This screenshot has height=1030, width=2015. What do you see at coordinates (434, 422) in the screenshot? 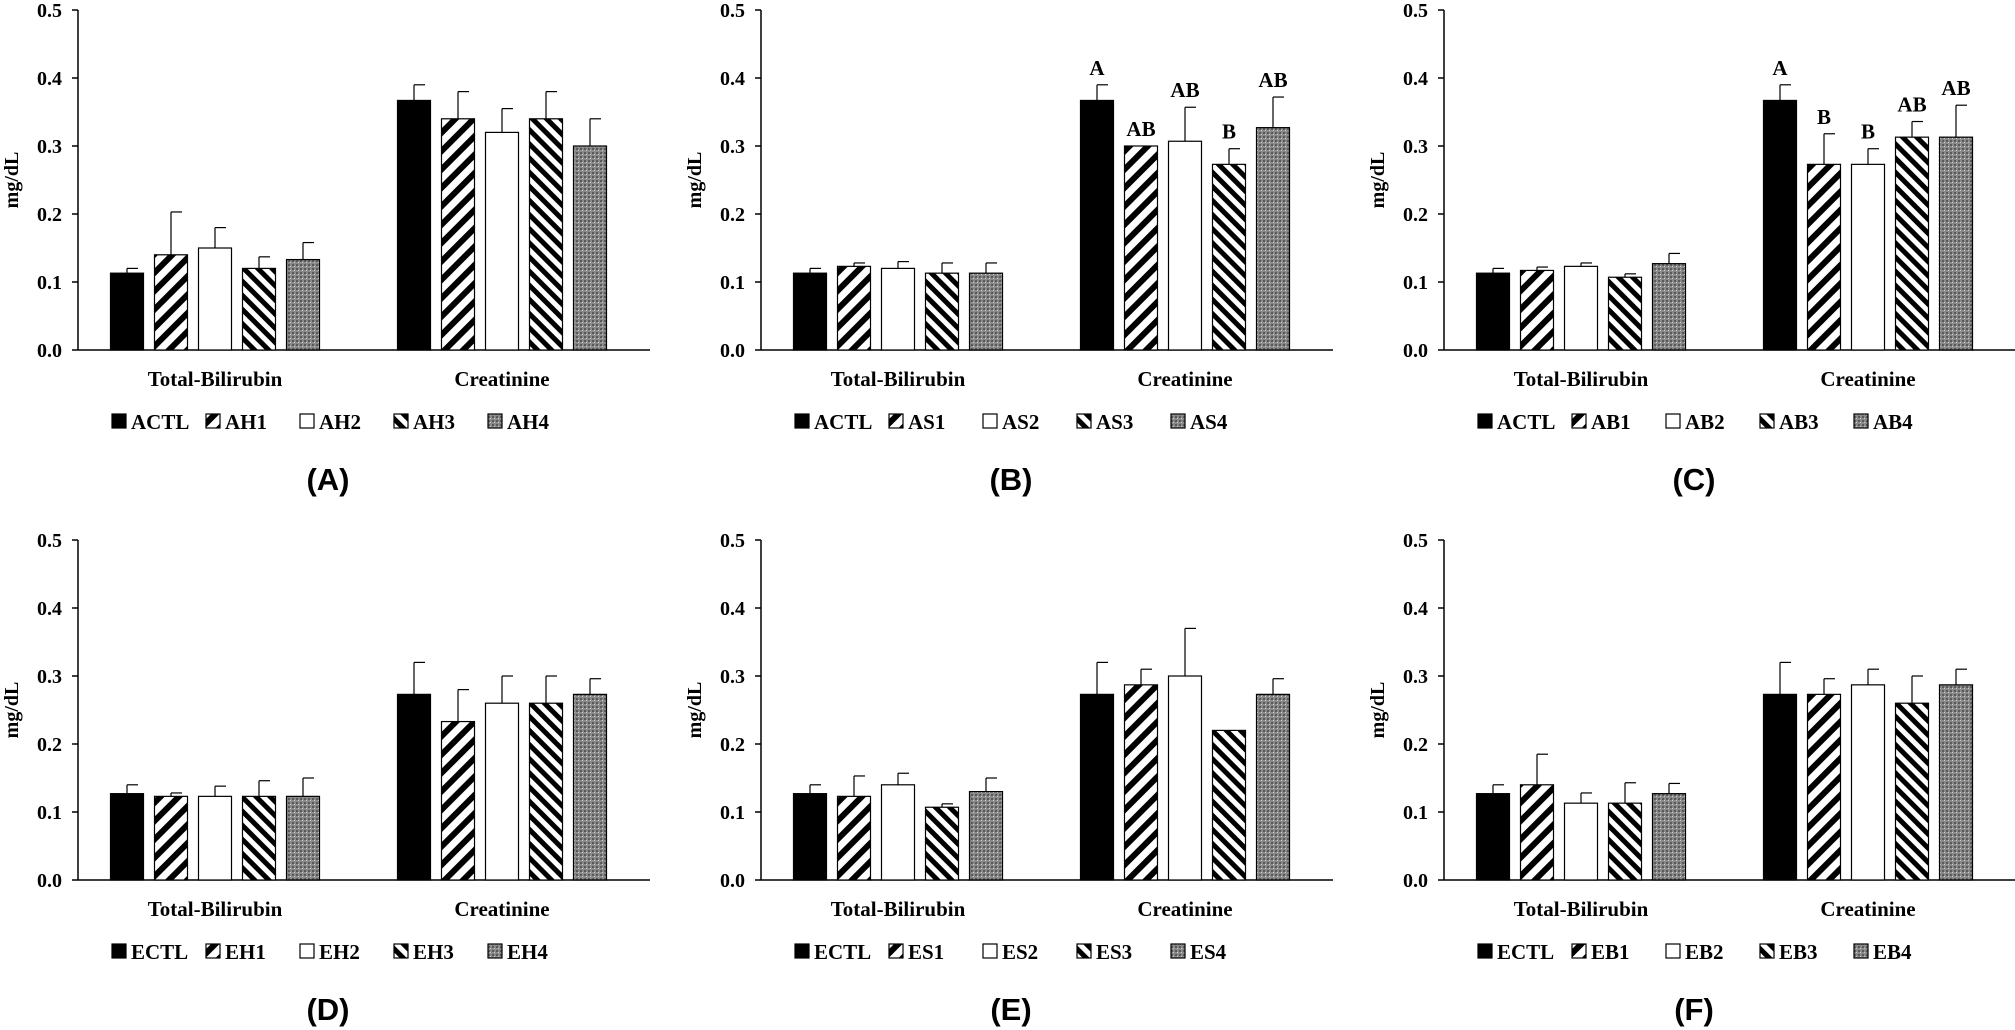
I see `legend-label-AH3: AH3` at bounding box center [434, 422].